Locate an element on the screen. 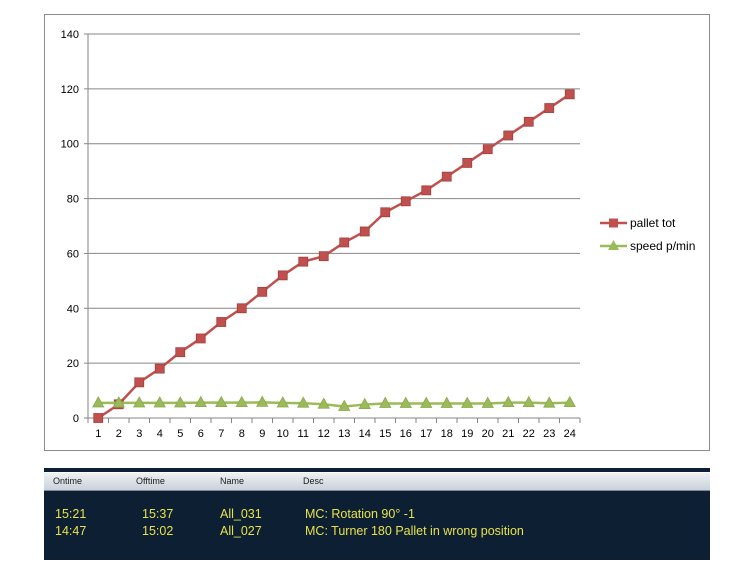 The height and width of the screenshot is (580, 732). x-tick-label: 24 is located at coordinates (570, 434).